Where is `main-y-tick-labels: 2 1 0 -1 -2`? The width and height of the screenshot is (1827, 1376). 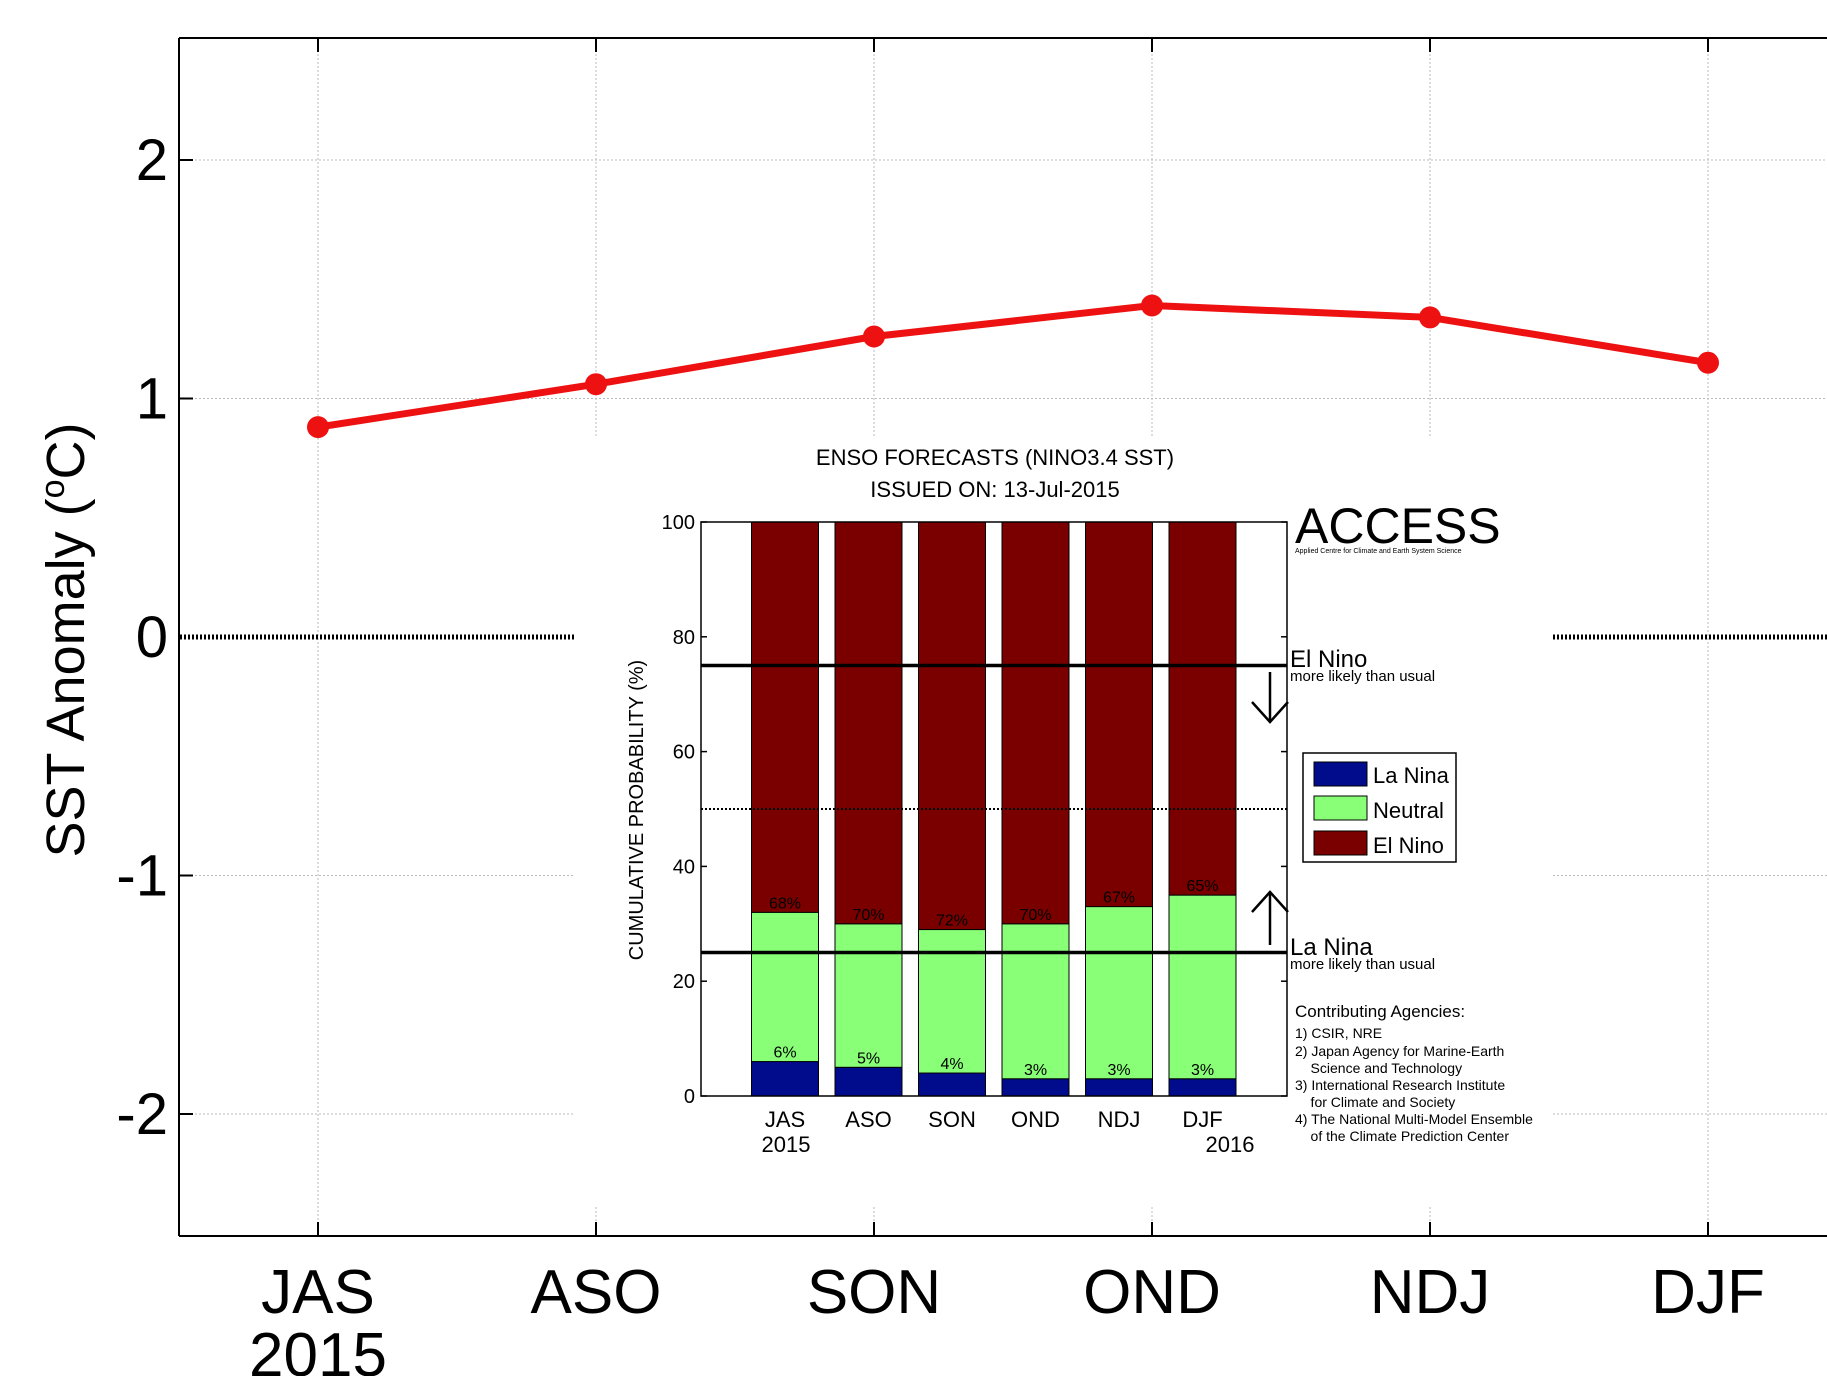
main-y-tick-labels: 2 1 0 -1 -2 is located at coordinates (142, 637).